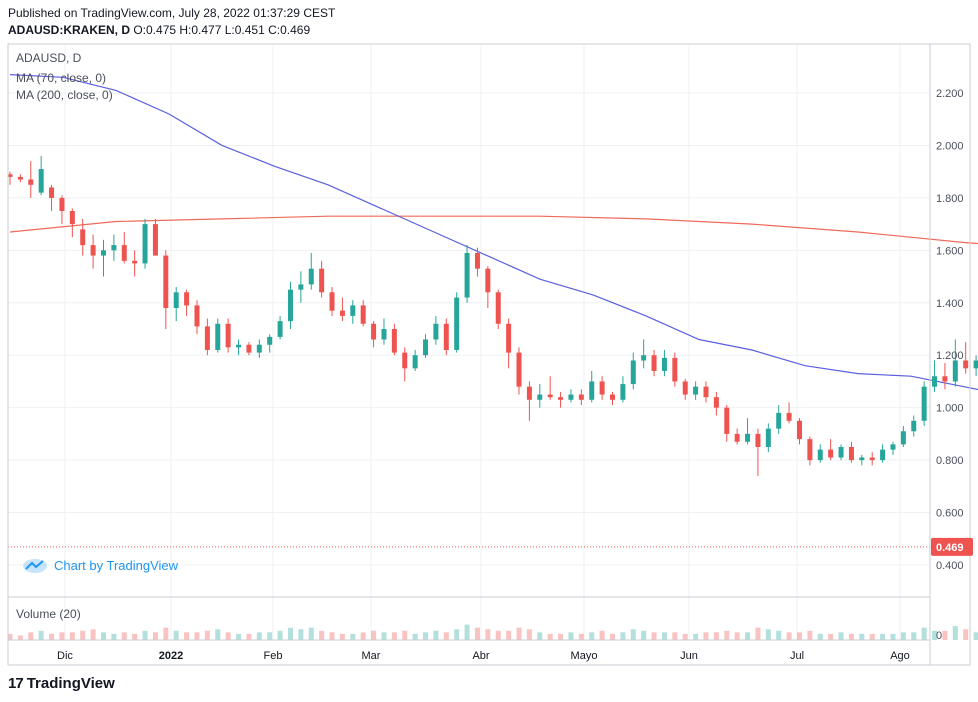 This screenshot has height=702, width=978. Describe the element at coordinates (171, 656) in the screenshot. I see `x-tick-label: 2022` at that location.